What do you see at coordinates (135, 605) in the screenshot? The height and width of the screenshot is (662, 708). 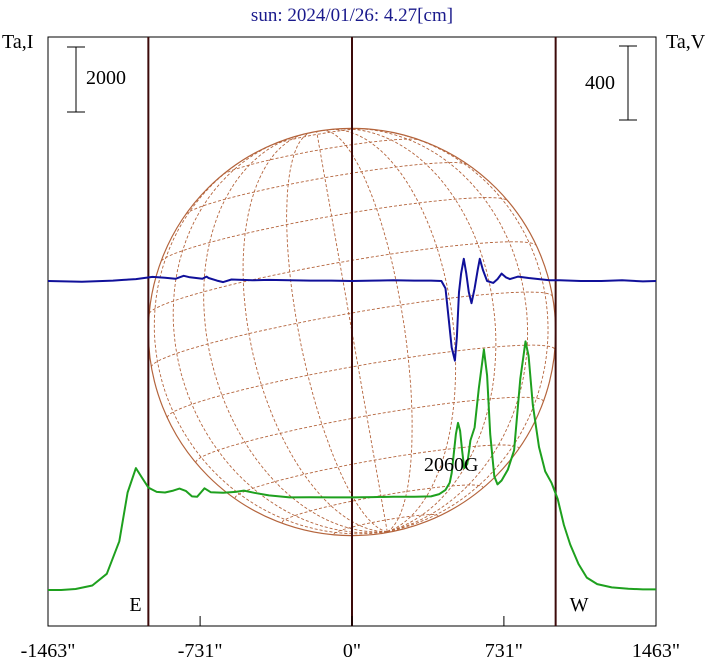 I see `limb-label-e: E` at bounding box center [135, 605].